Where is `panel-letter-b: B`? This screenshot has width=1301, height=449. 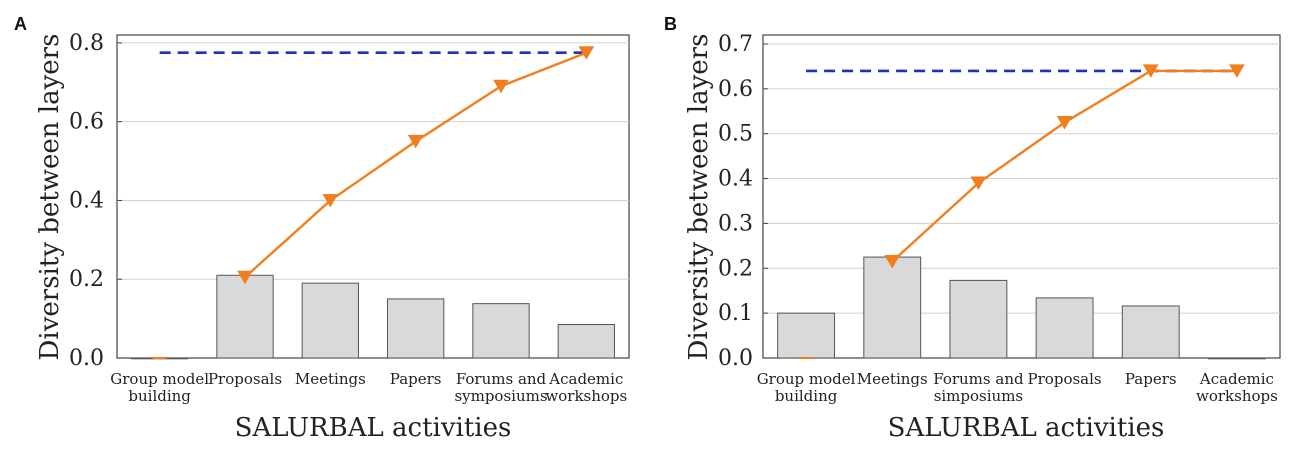
panel-letter-b: B is located at coordinates (670, 24).